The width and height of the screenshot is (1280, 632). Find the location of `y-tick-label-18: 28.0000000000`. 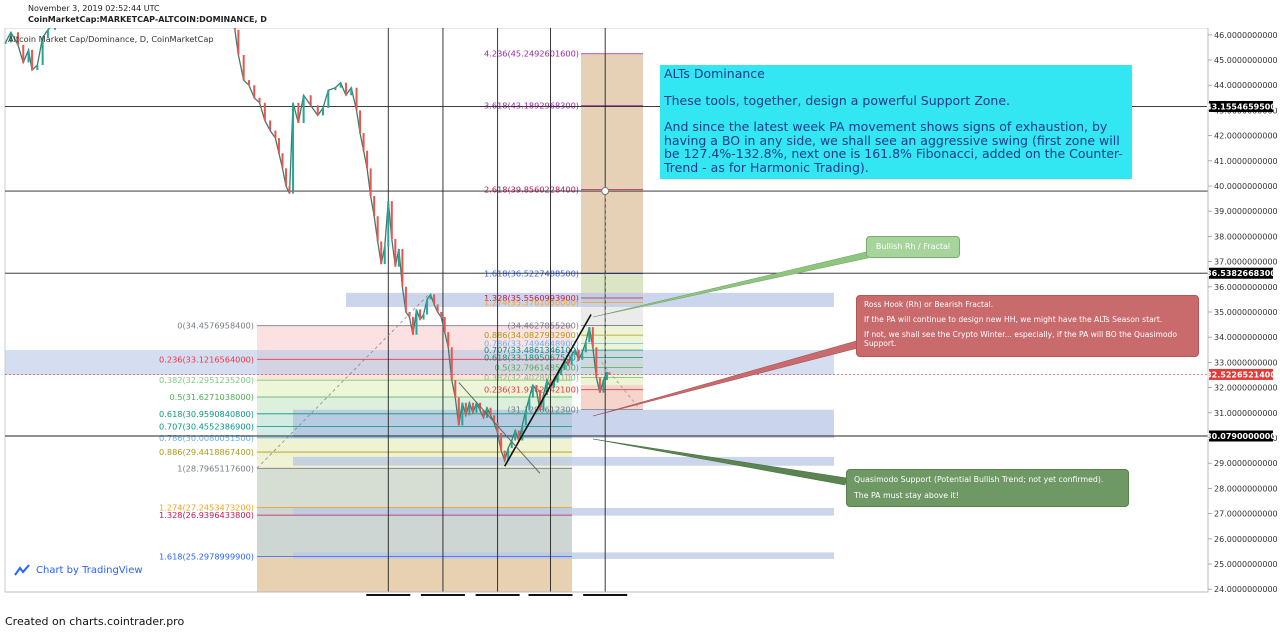

y-tick-label-18: 28.0000000000 is located at coordinates (1246, 488).